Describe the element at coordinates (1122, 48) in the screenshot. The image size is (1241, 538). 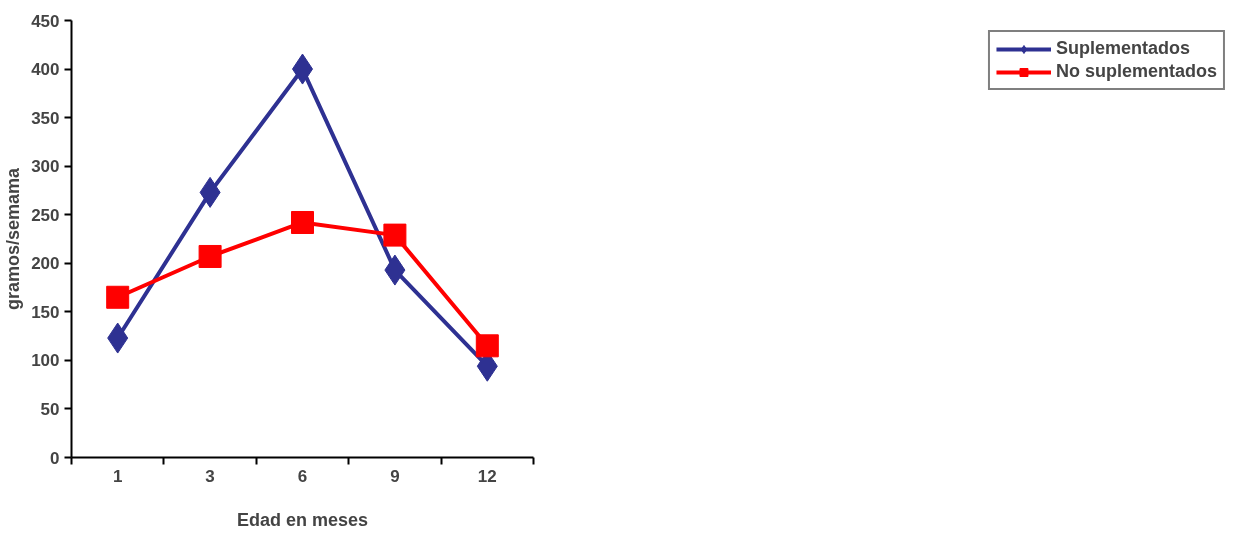
I see `legend-label: Suplementados` at that location.